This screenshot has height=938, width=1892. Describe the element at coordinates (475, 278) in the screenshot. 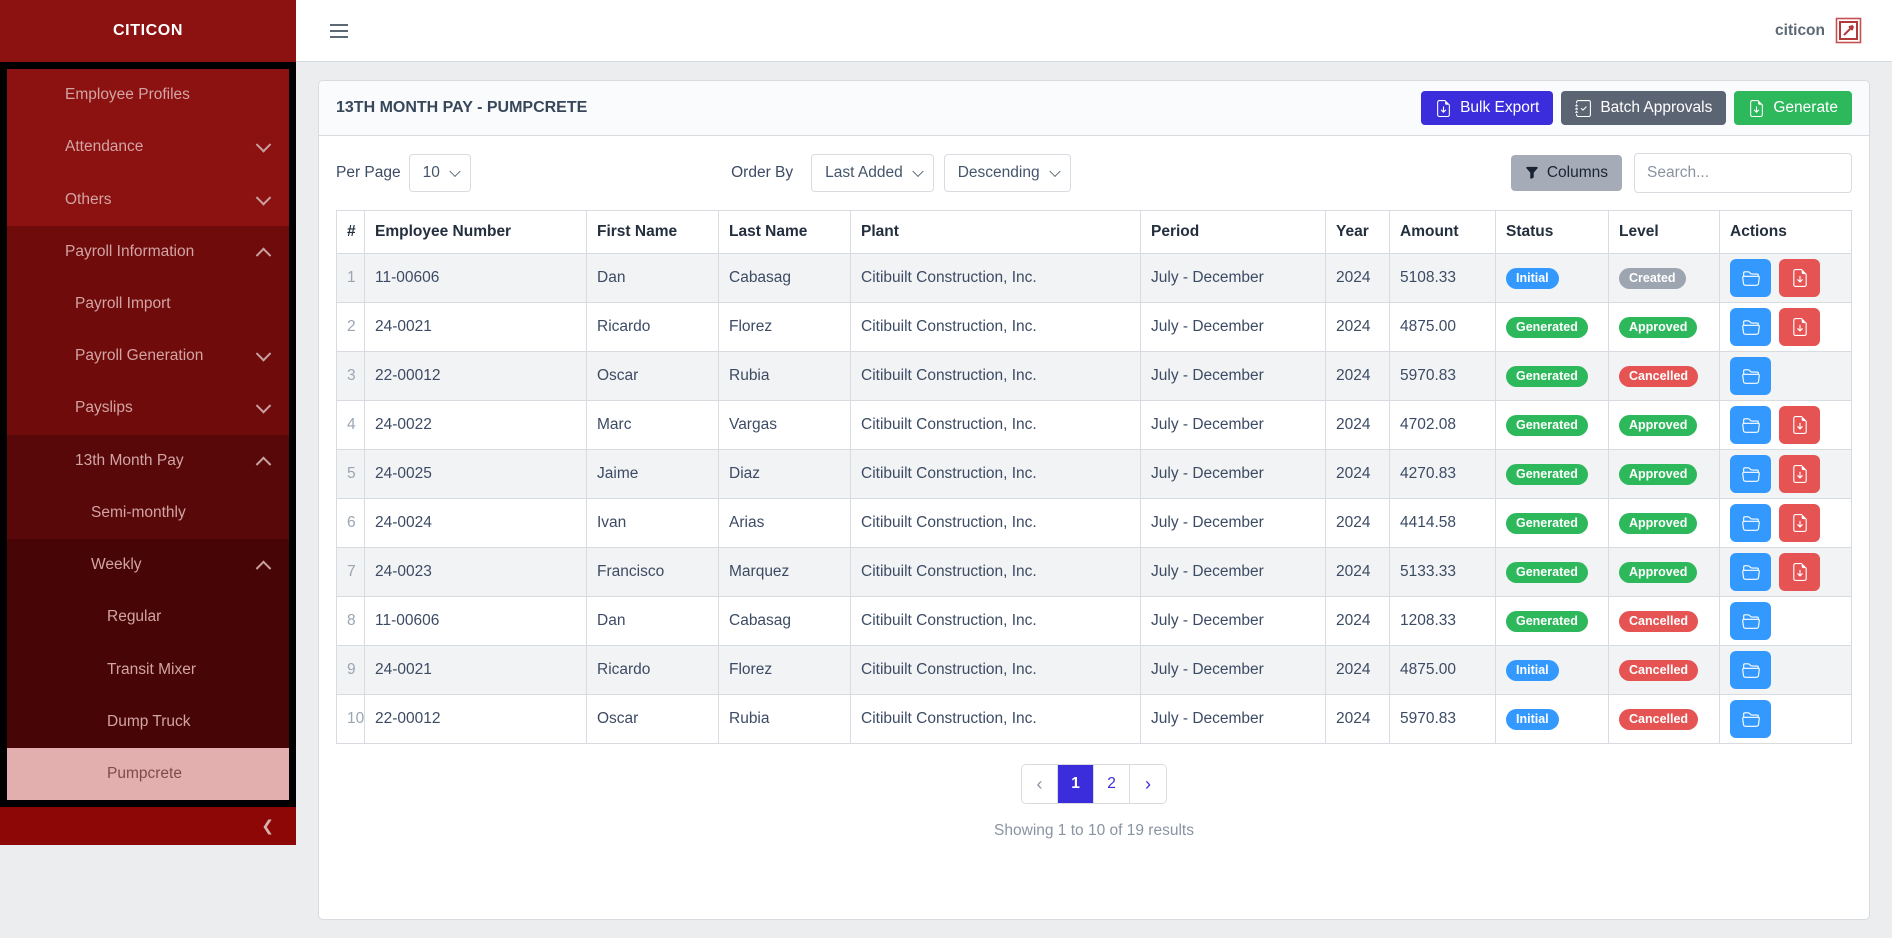

I see `employee-number-cell: 11-00606` at that location.